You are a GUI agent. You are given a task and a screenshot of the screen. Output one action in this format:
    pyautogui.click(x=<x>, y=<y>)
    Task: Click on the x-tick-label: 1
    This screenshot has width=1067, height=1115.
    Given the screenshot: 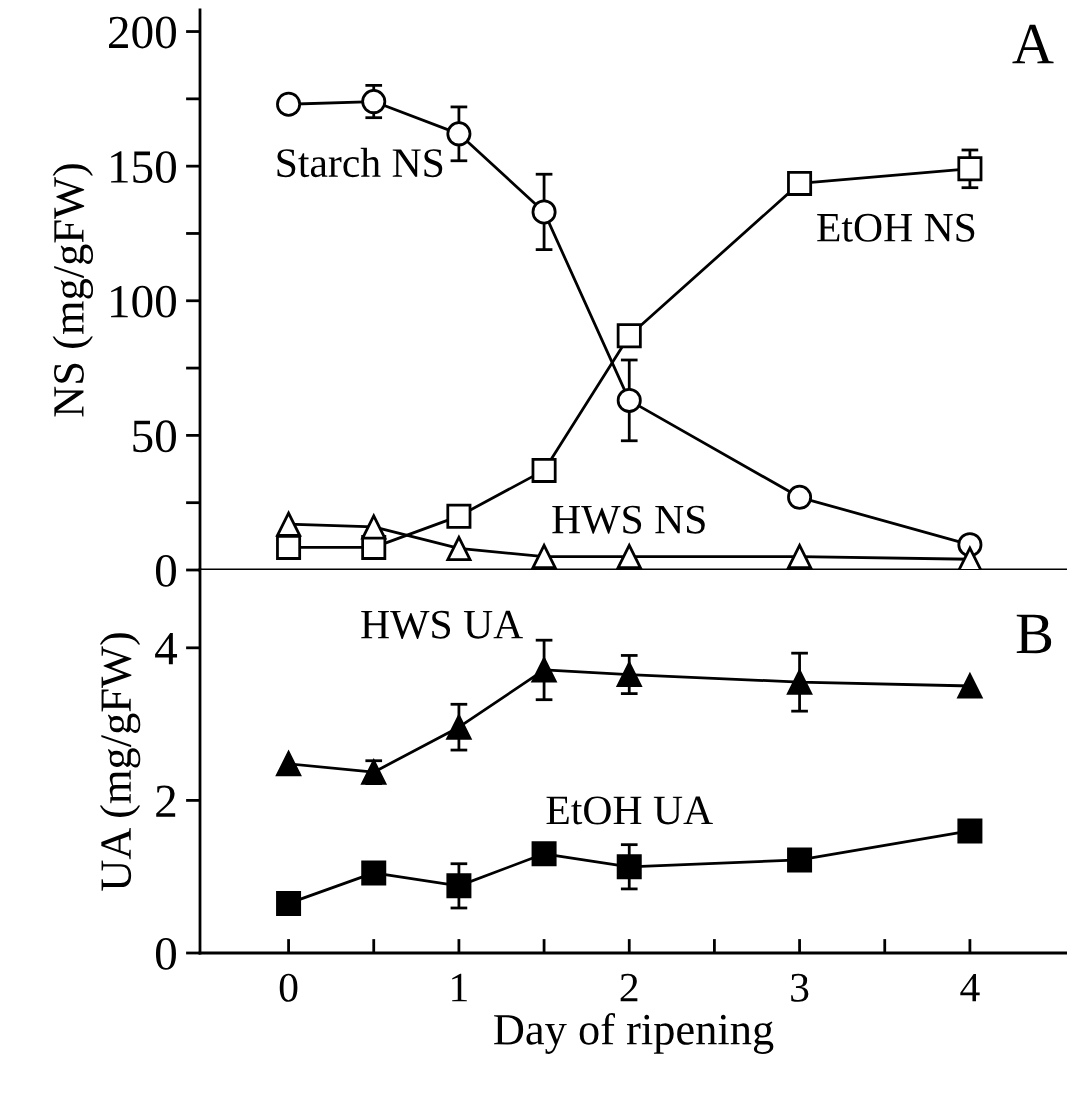 What is the action you would take?
    pyautogui.click(x=459, y=987)
    